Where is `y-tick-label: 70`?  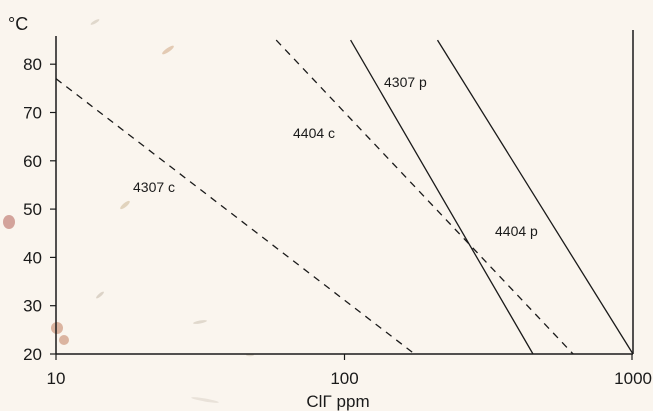 y-tick-label: 70 is located at coordinates (32, 113).